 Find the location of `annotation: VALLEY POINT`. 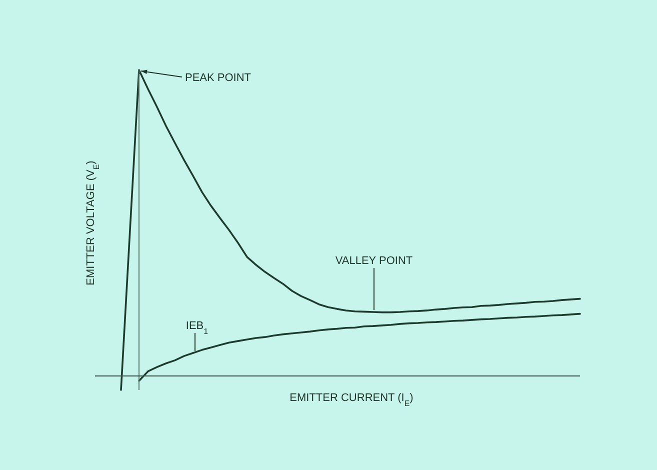

annotation: VALLEY POINT is located at coordinates (374, 261).